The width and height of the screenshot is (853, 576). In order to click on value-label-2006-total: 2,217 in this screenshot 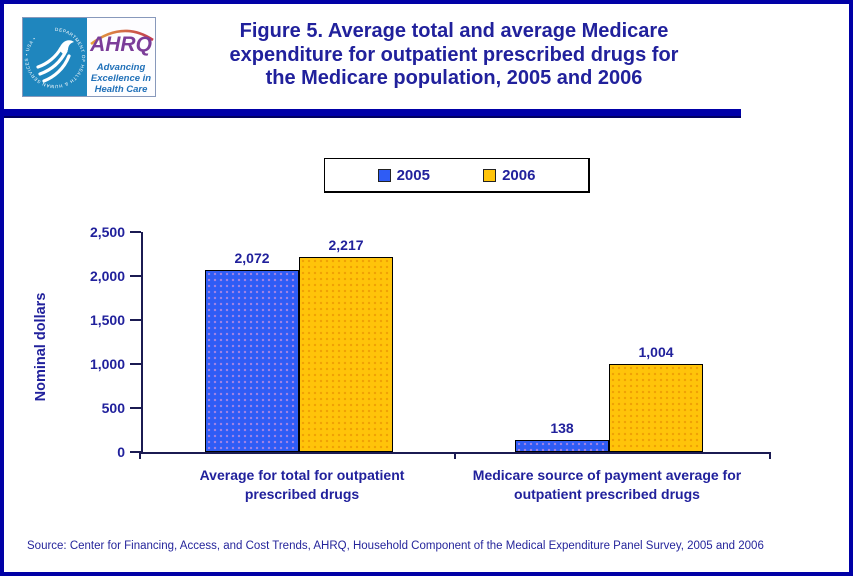, I will do `click(346, 244)`.